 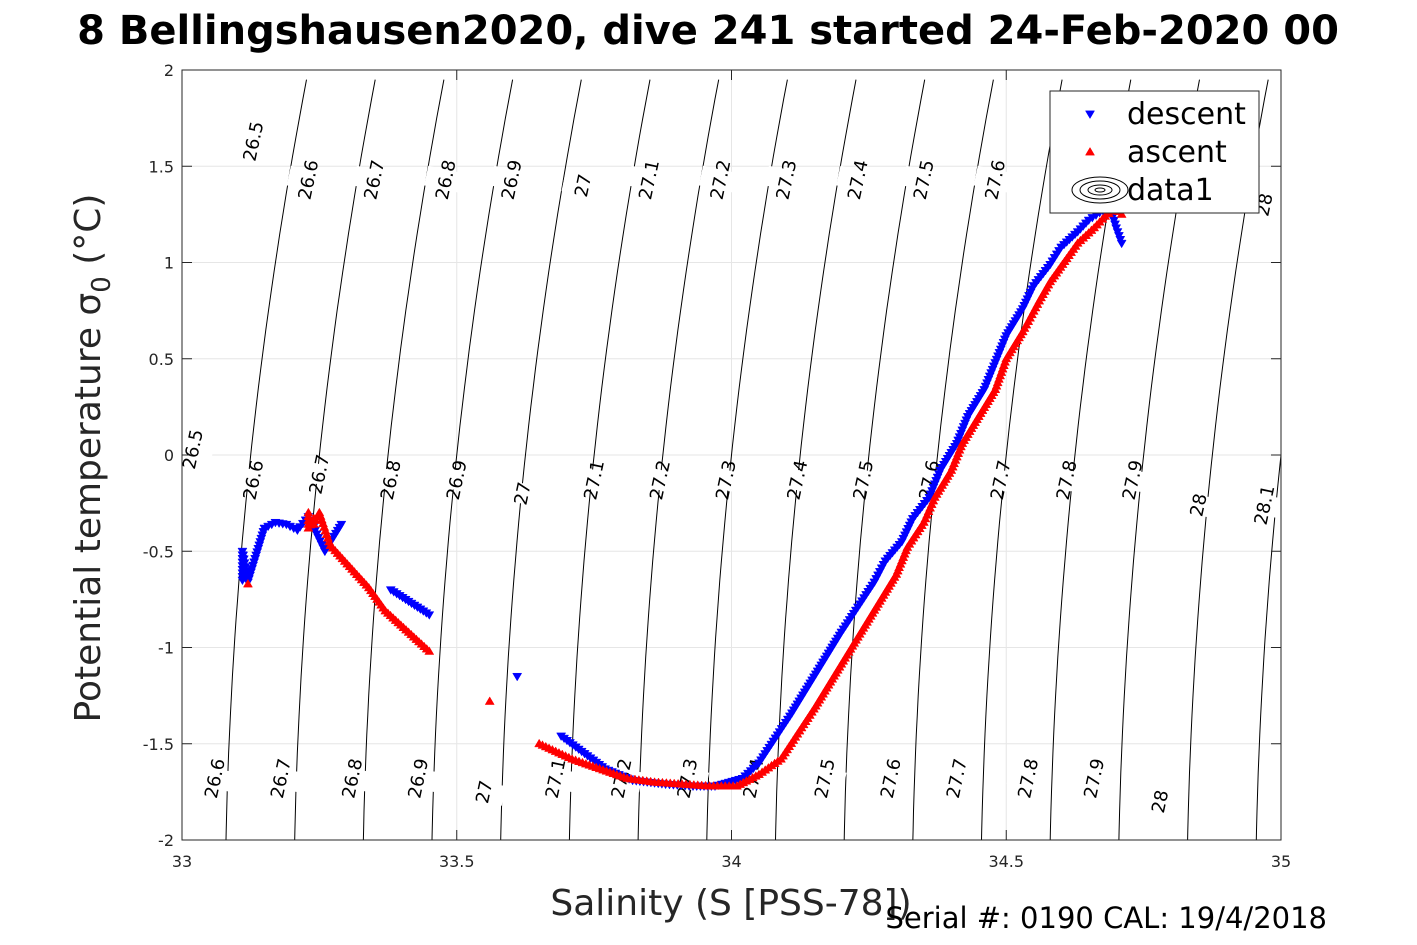 I want to click on y-tick-label: -0.5, so click(x=158, y=551).